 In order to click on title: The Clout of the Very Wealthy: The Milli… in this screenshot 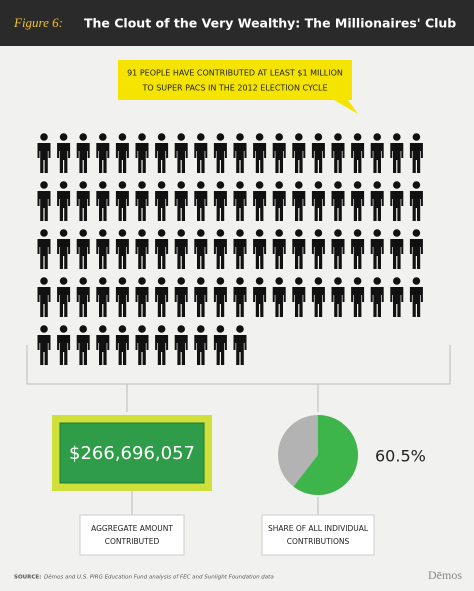, I will do `click(270, 23)`.